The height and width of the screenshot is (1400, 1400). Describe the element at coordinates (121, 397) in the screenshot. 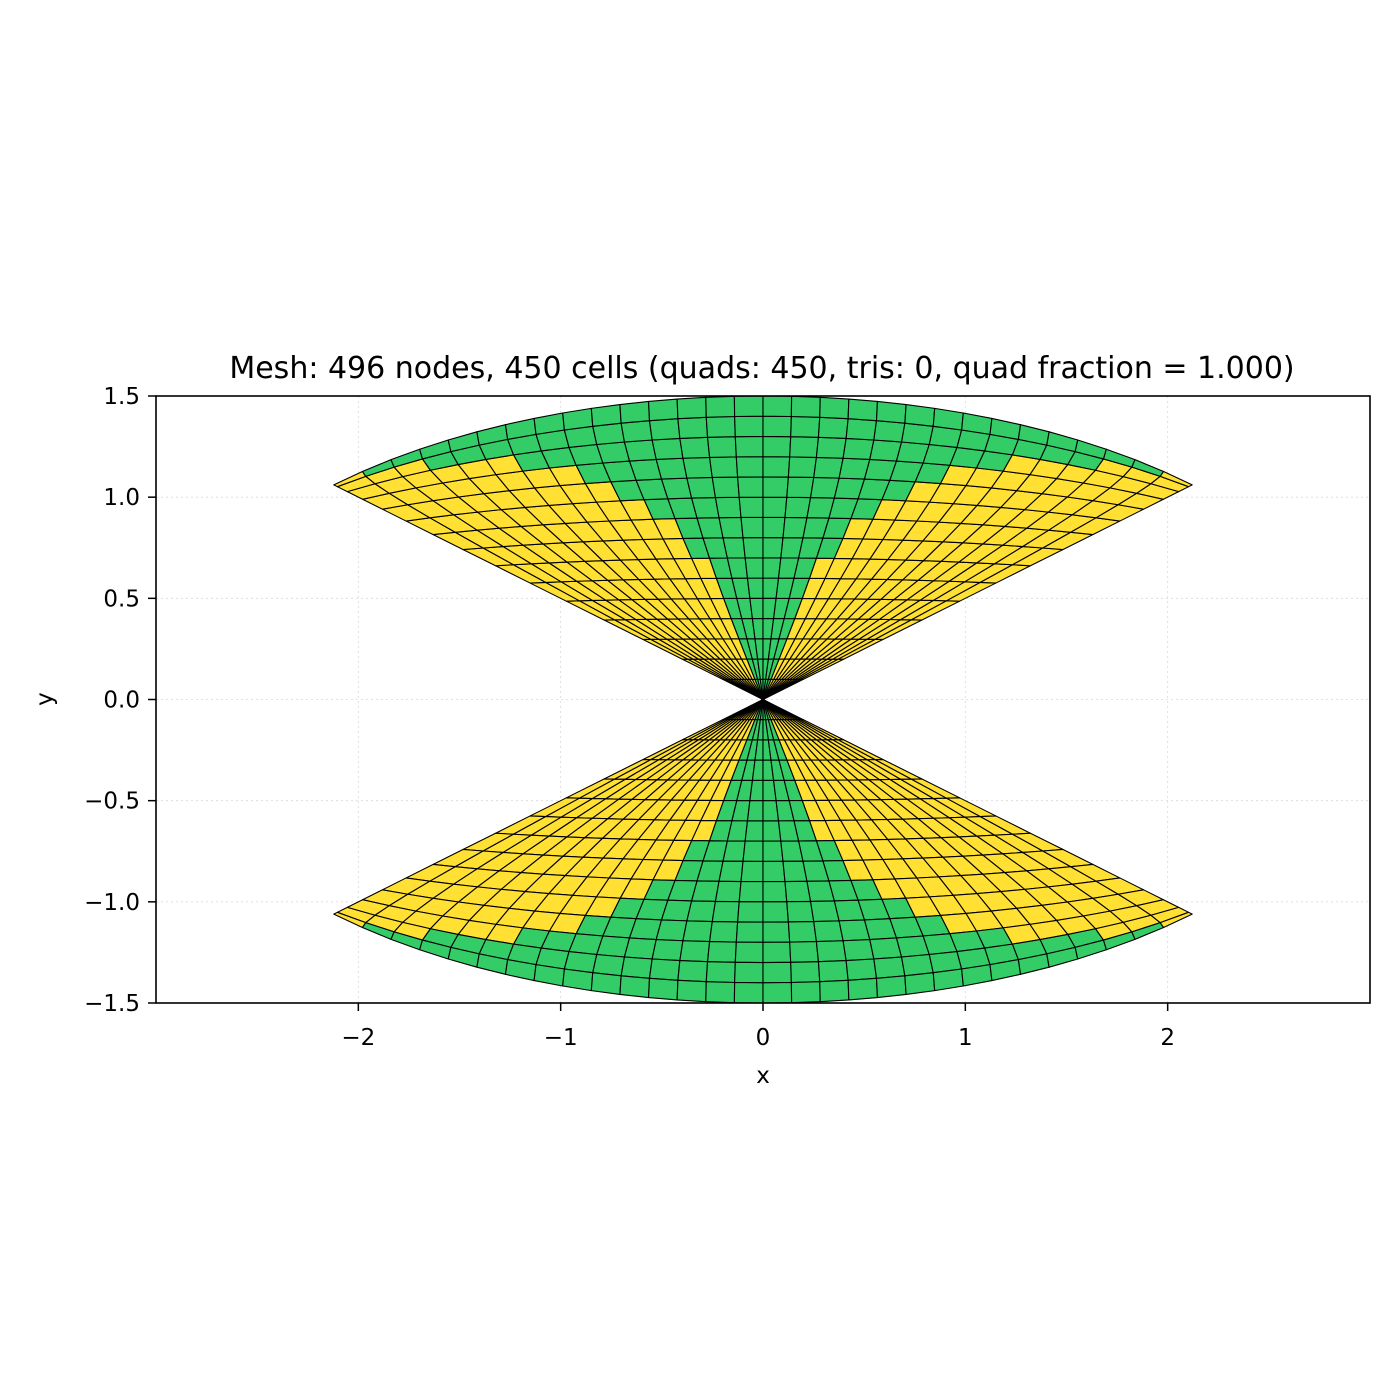

I see `y-tick-label-6: 1.5` at that location.